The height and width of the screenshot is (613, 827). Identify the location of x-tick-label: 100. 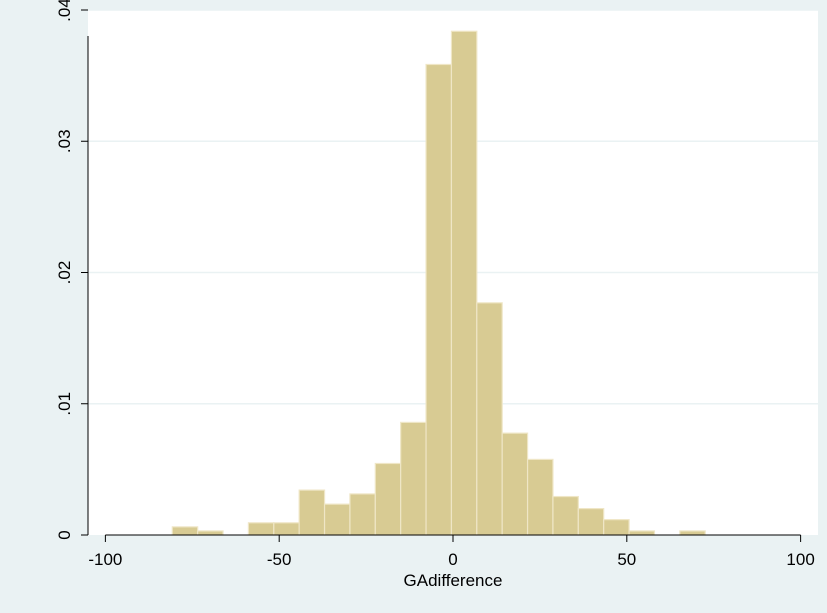
(800, 559).